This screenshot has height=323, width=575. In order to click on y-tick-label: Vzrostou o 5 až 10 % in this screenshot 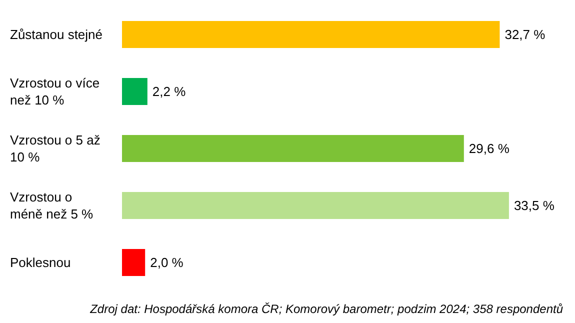, I will do `click(57, 148)`.